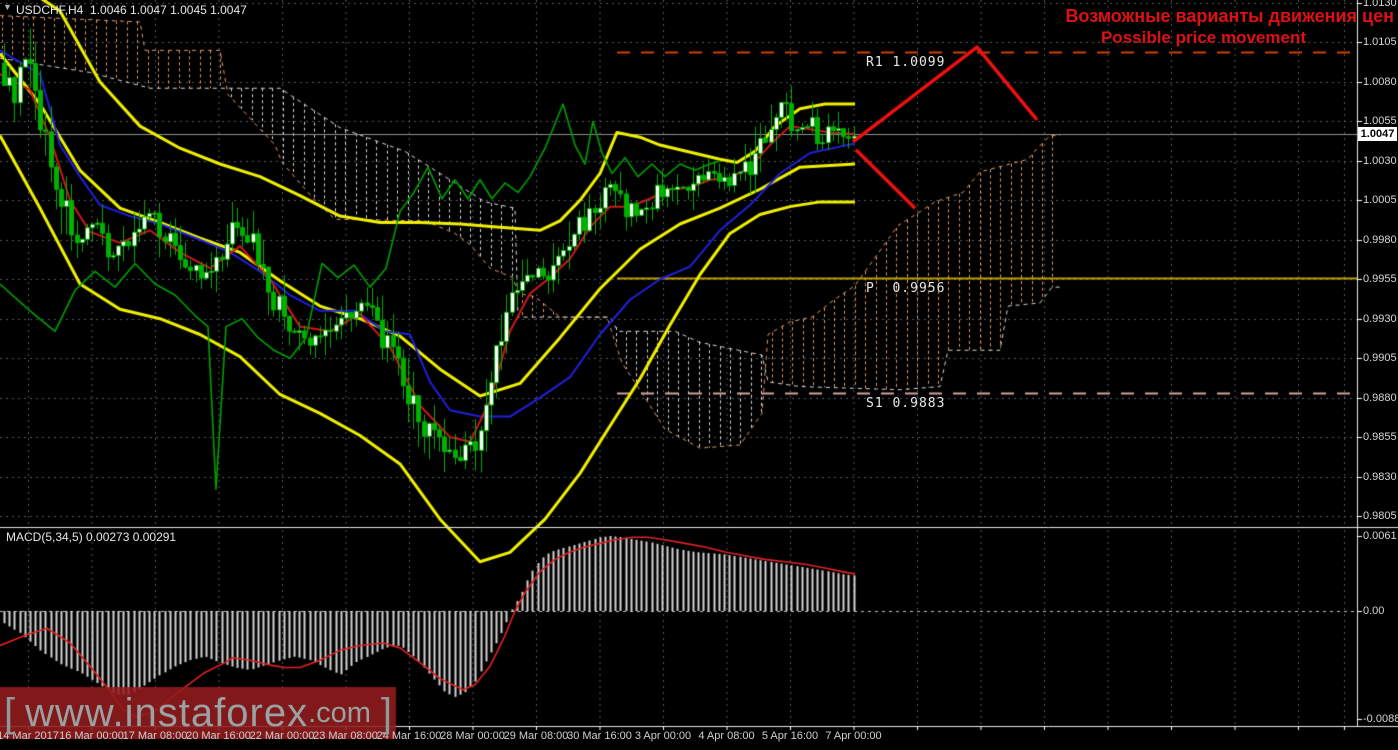  Describe the element at coordinates (345, 736) in the screenshot. I see `date-axis-label: 23 Mar 08:00` at that location.